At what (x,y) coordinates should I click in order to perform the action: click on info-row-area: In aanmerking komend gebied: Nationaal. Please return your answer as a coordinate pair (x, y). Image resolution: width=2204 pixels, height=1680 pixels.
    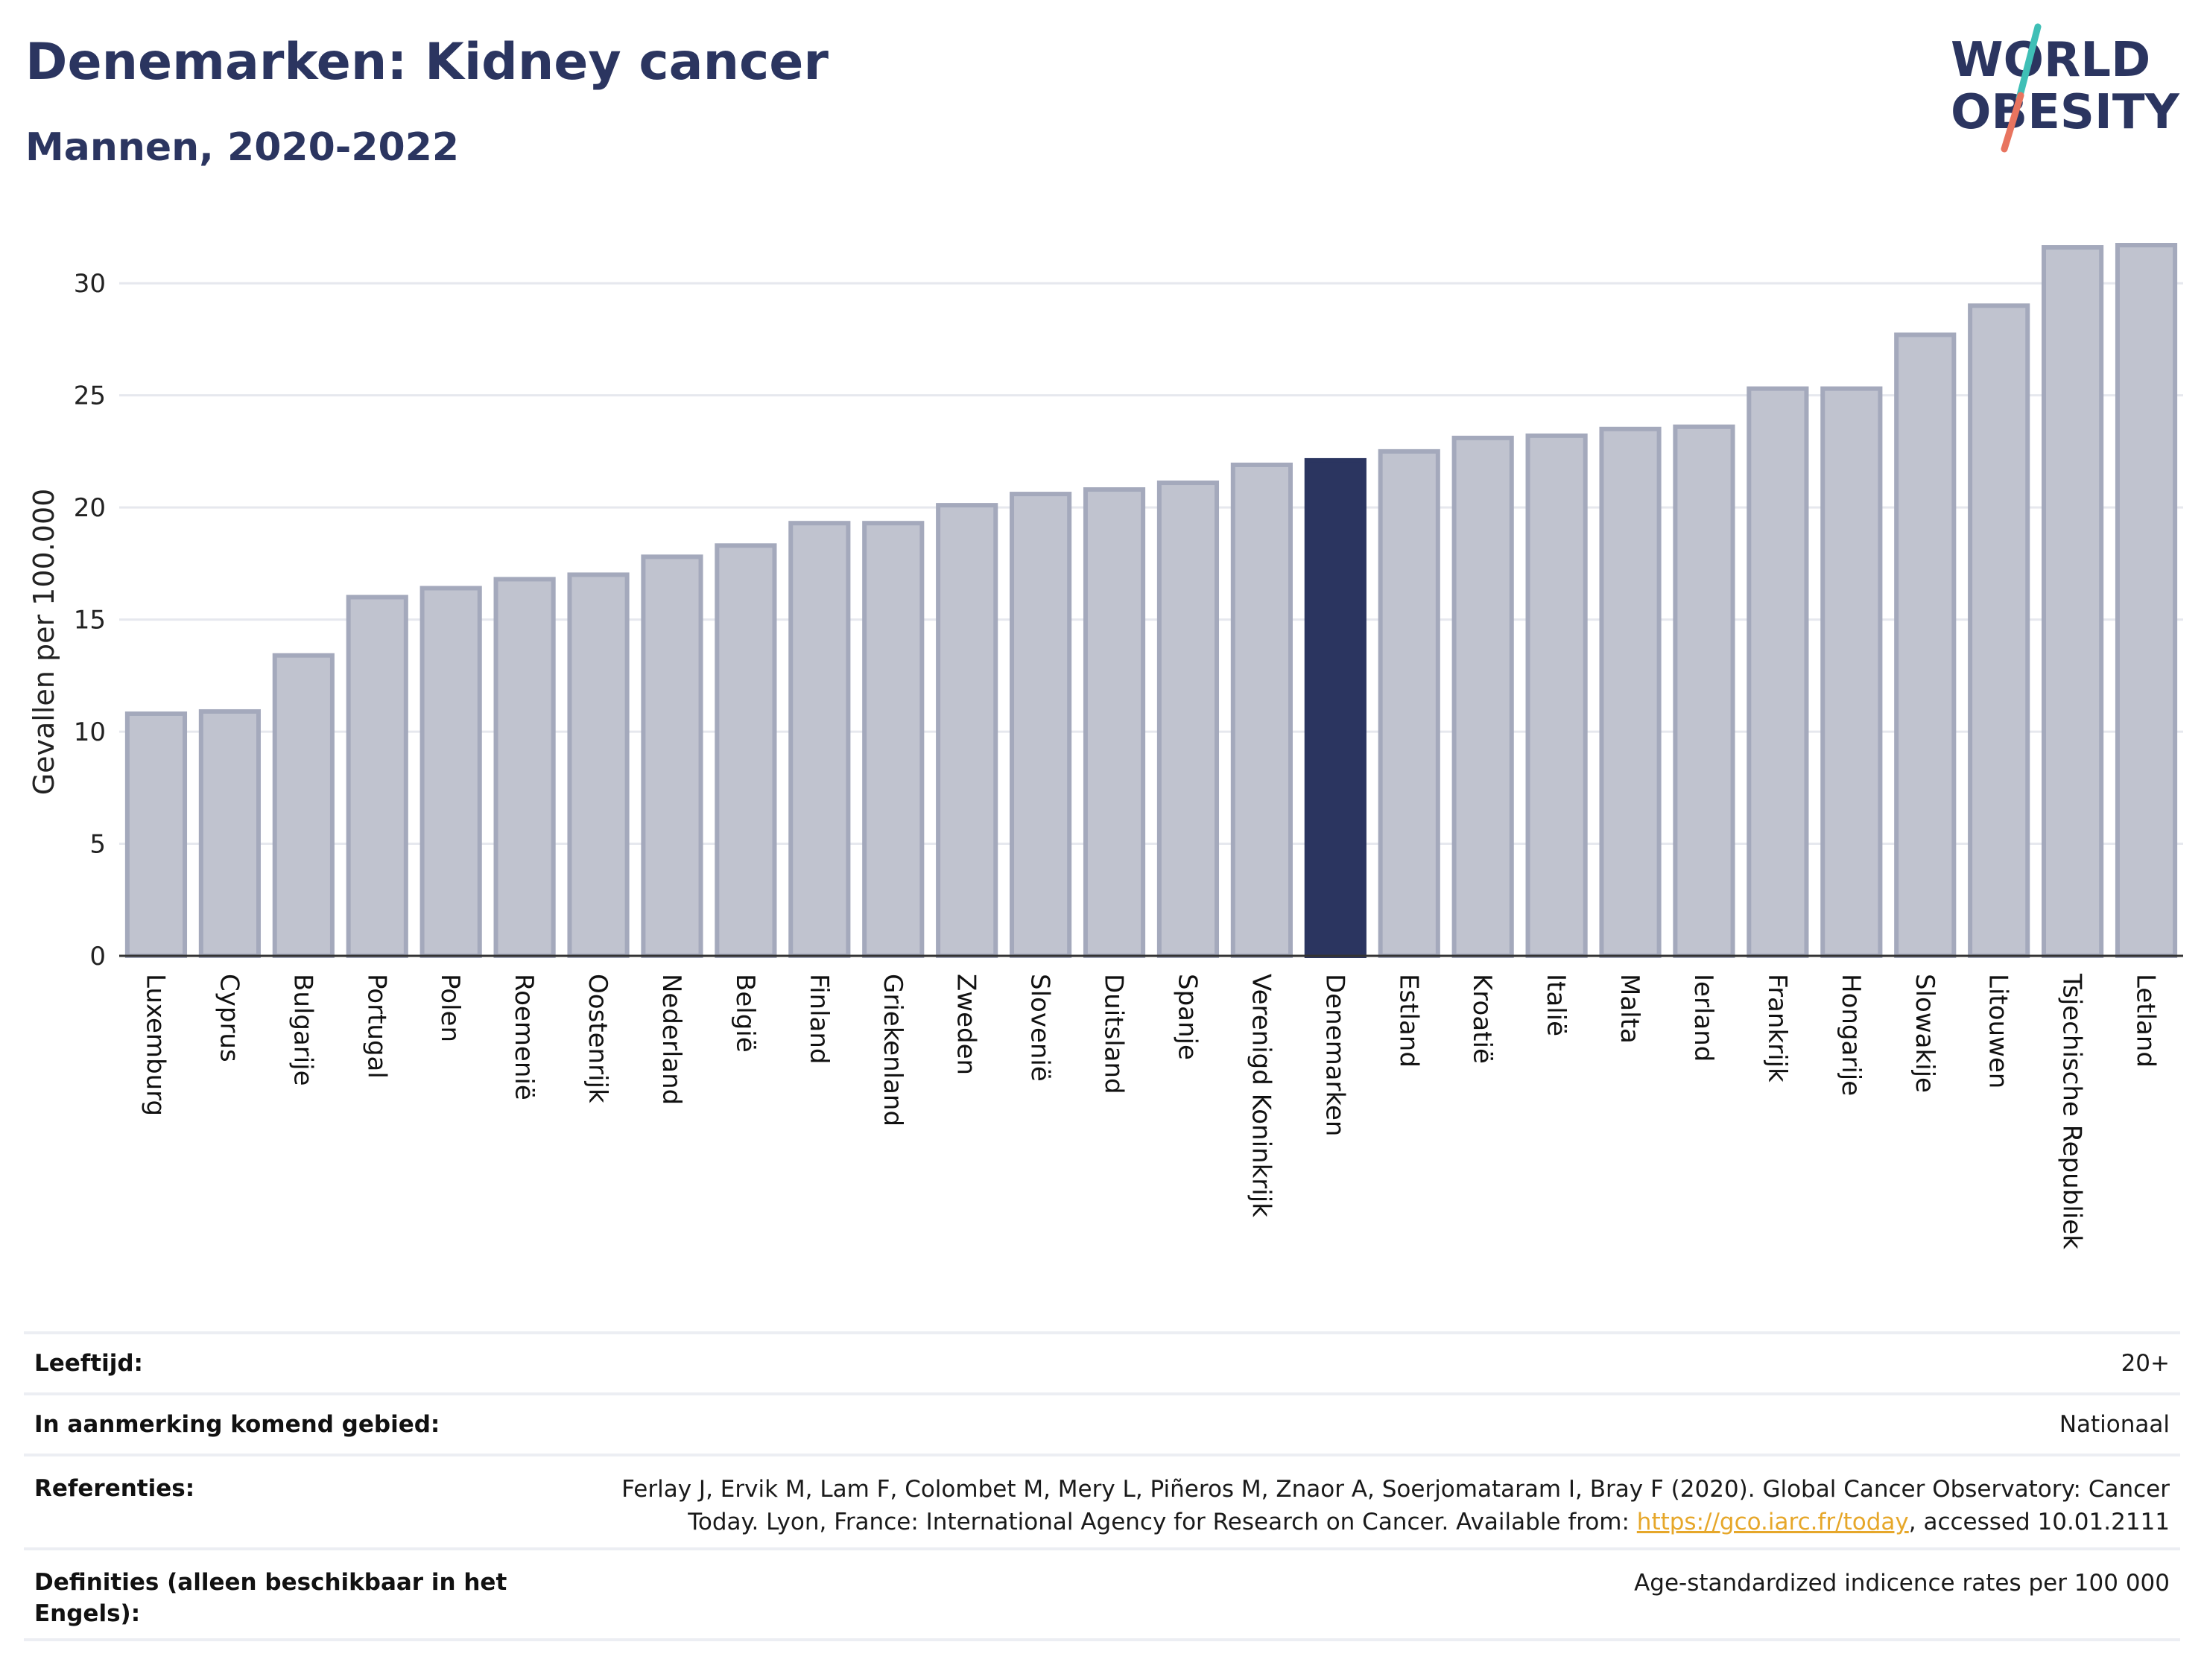
    Looking at the image, I should click on (1102, 1423).